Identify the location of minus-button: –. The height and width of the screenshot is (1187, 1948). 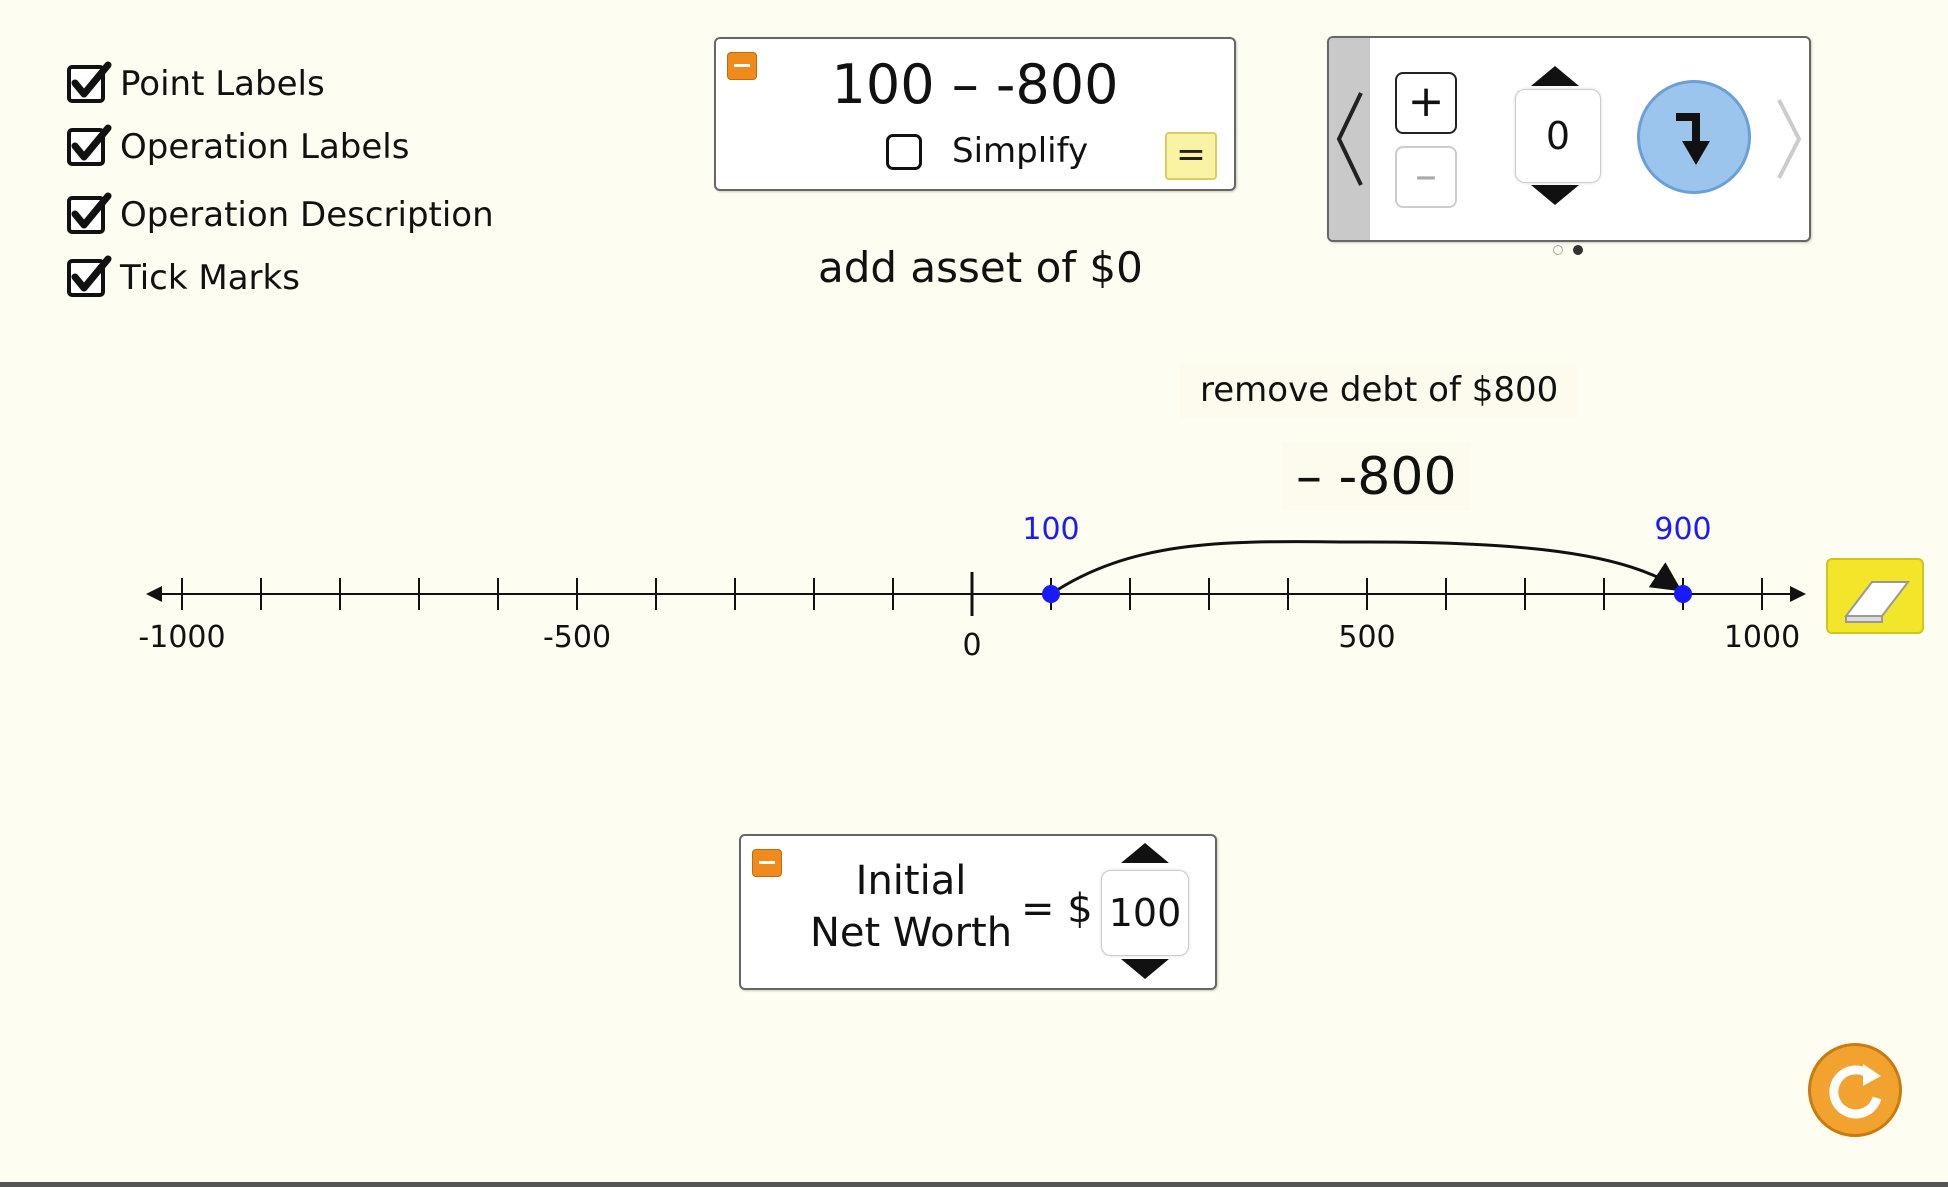
(1426, 177).